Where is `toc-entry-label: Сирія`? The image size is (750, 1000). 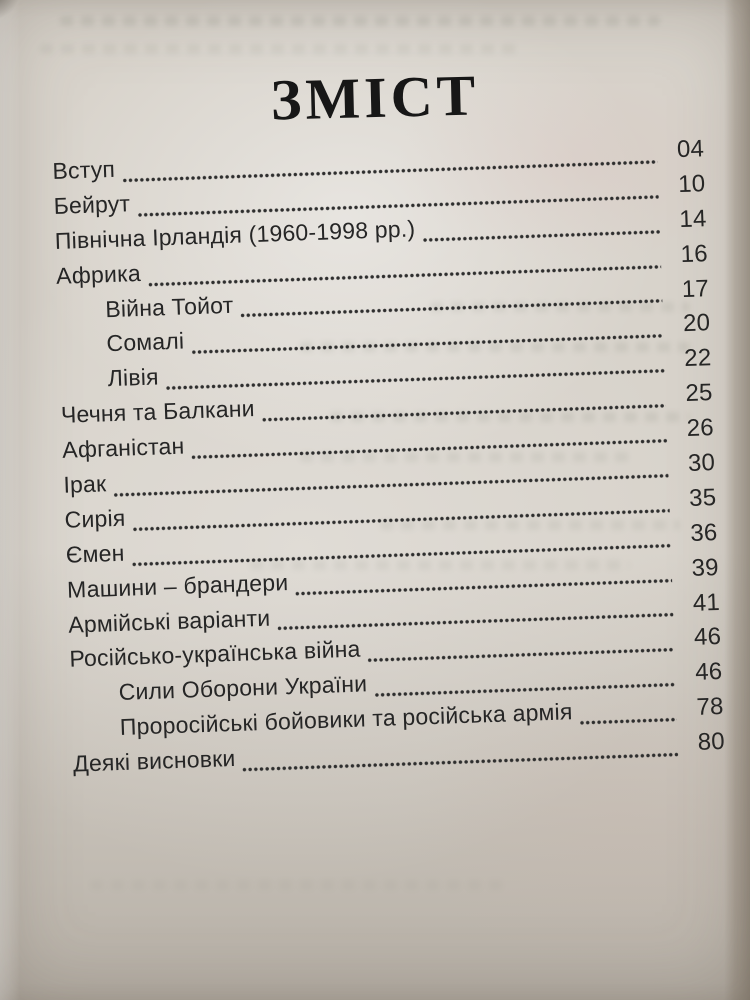
toc-entry-label: Сирія is located at coordinates (95, 518).